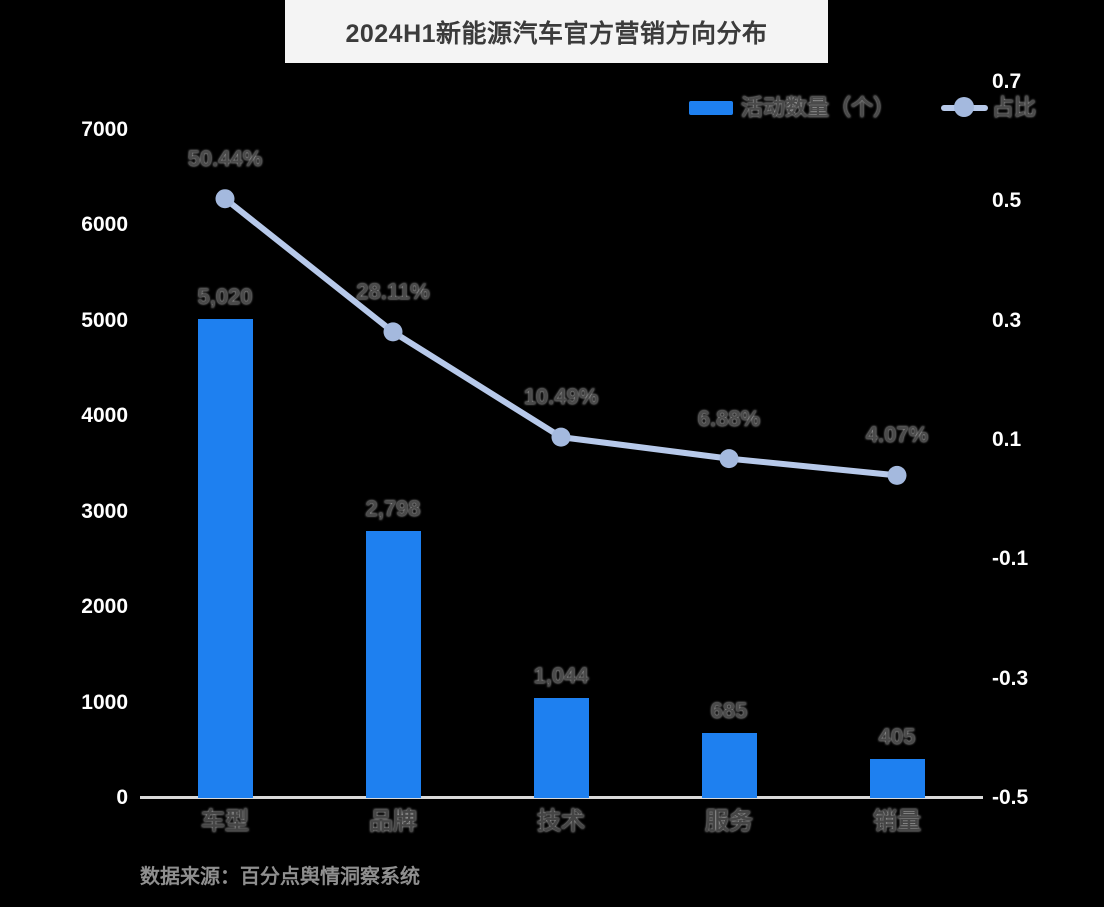  I want to click on line-point-label: 10.49%, so click(561, 397).